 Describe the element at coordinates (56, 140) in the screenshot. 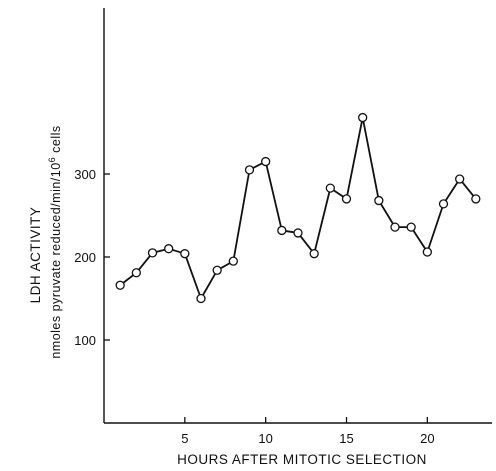

I see `y-axis-label-tail: cells` at that location.